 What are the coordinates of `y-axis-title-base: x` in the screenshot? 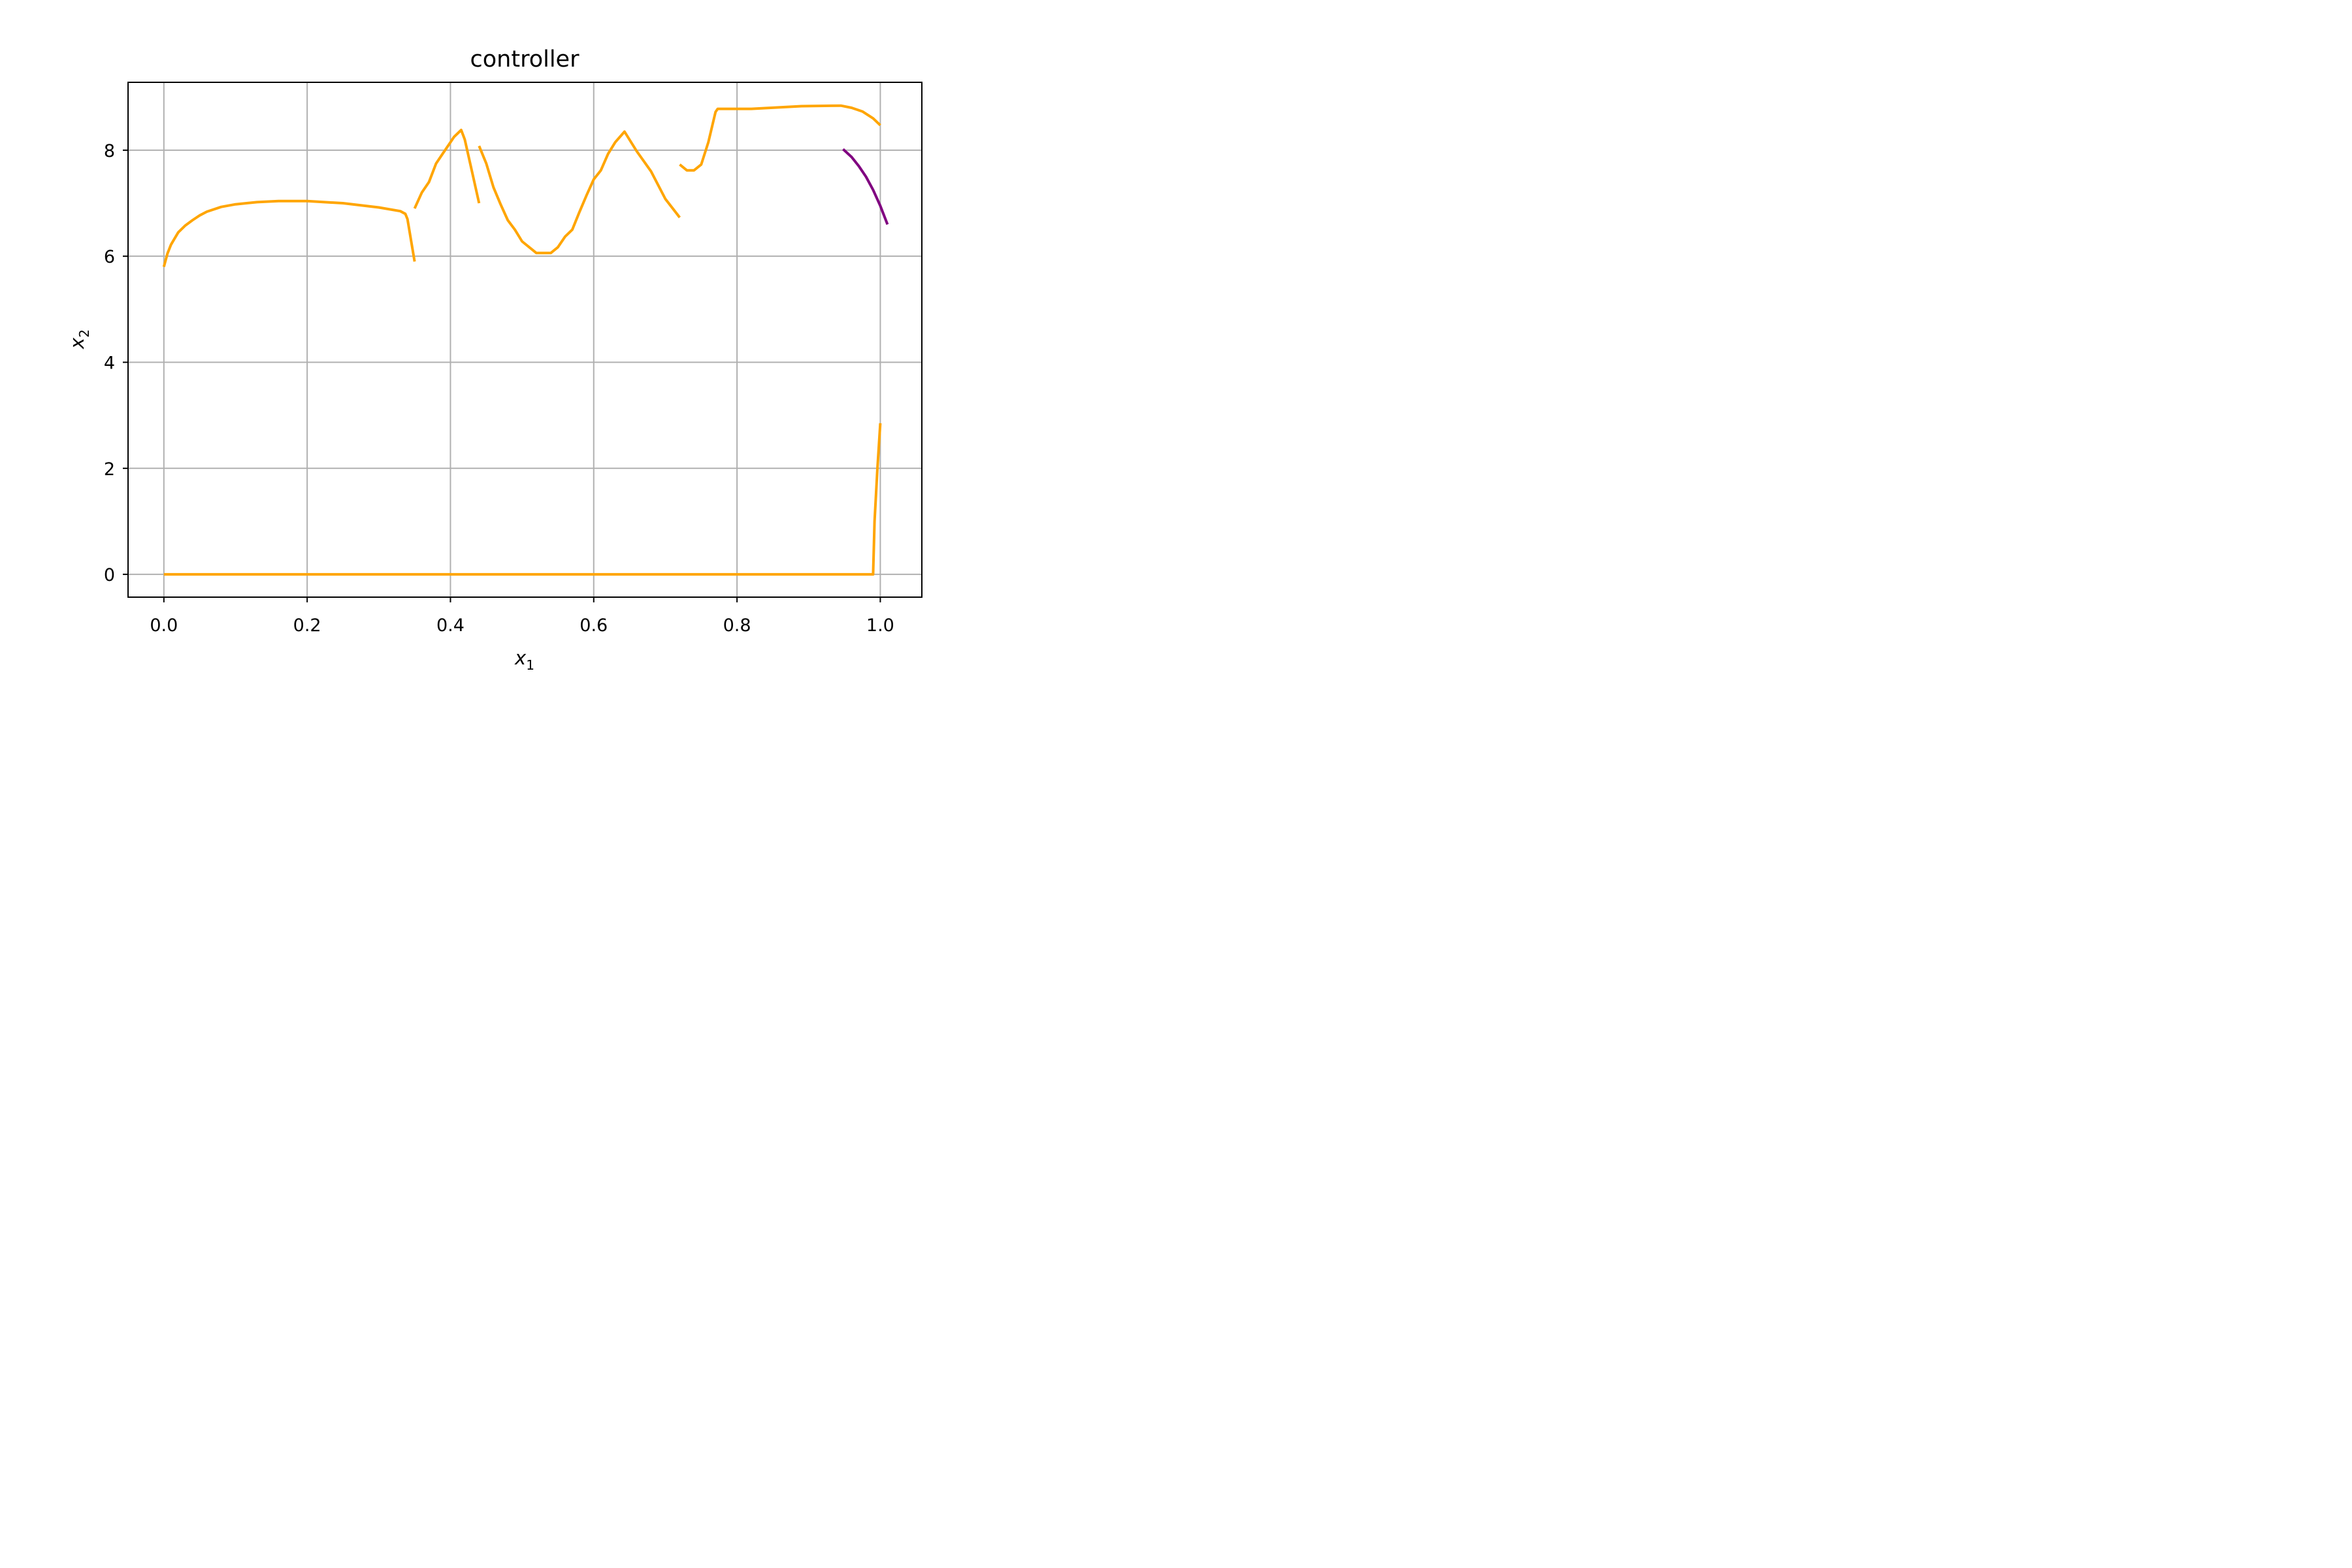 It's located at (77, 343).